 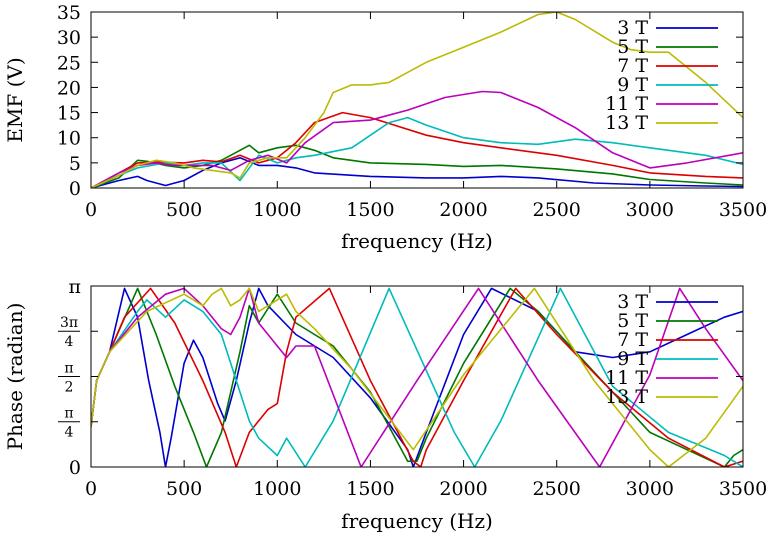 What do you see at coordinates (69, 387) in the screenshot?
I see `y-tick-label-denominator: 2` at bounding box center [69, 387].